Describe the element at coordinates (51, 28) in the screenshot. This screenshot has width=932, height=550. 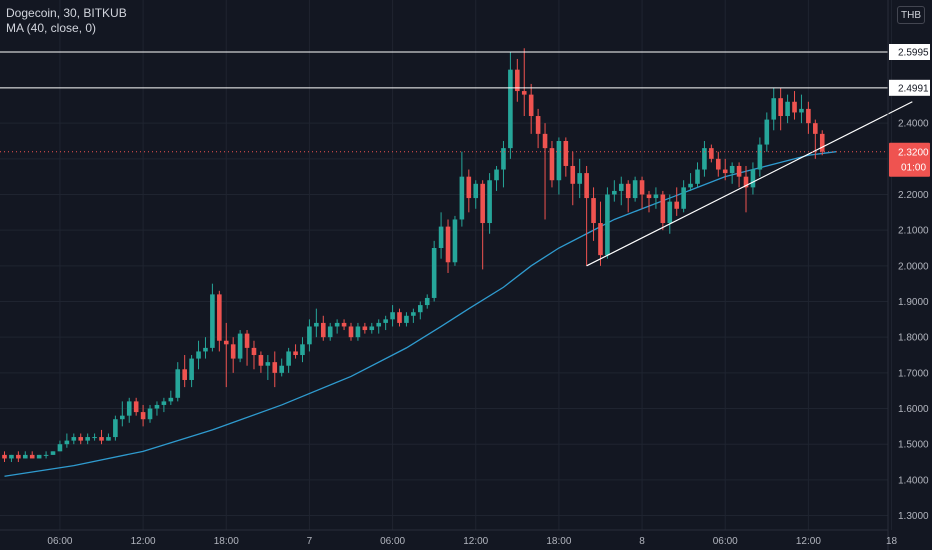
I see `indicator-line: MA (40, close, 0)` at that location.